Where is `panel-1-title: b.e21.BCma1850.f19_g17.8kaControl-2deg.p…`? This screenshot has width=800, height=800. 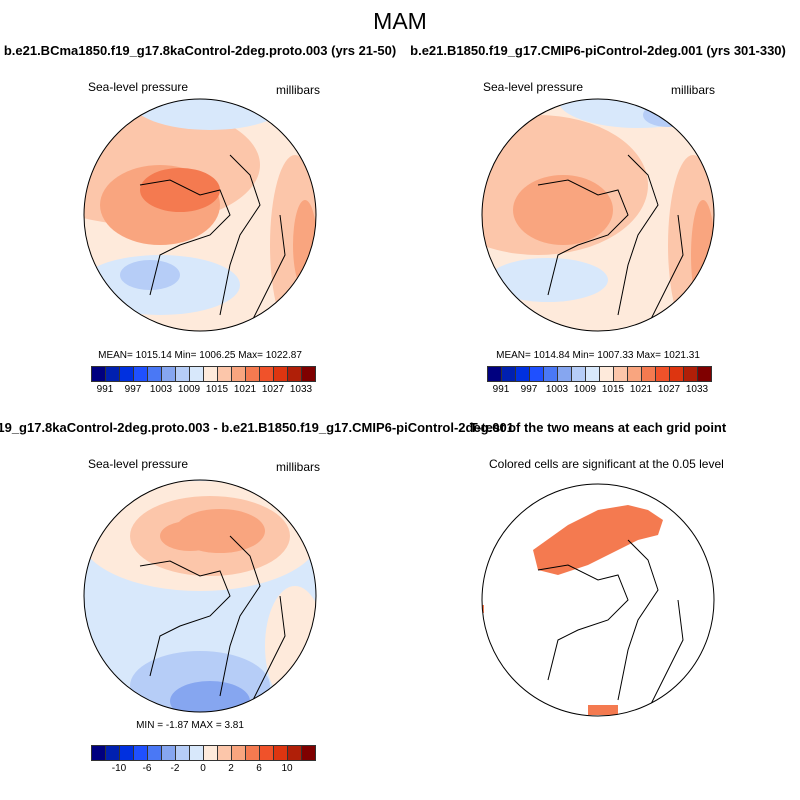
panel-1-title: b.e21.BCma1850.f19_g17.8kaControl-2deg.p… is located at coordinates (200, 50).